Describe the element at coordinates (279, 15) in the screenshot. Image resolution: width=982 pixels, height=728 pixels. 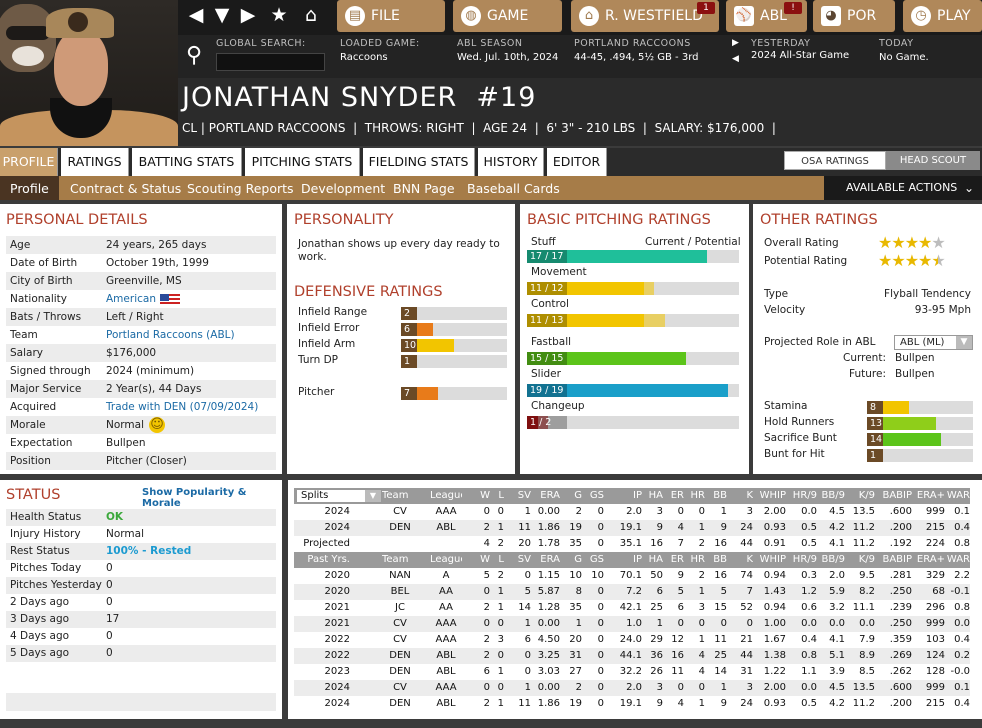
I see `star-icon: ★` at that location.